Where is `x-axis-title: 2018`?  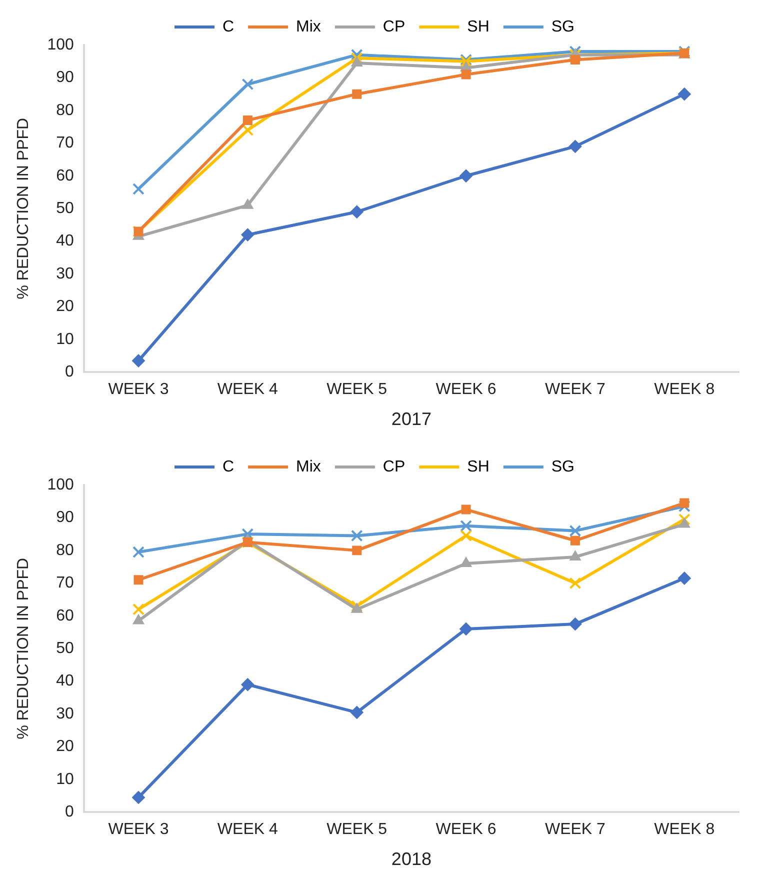
x-axis-title: 2018 is located at coordinates (411, 859).